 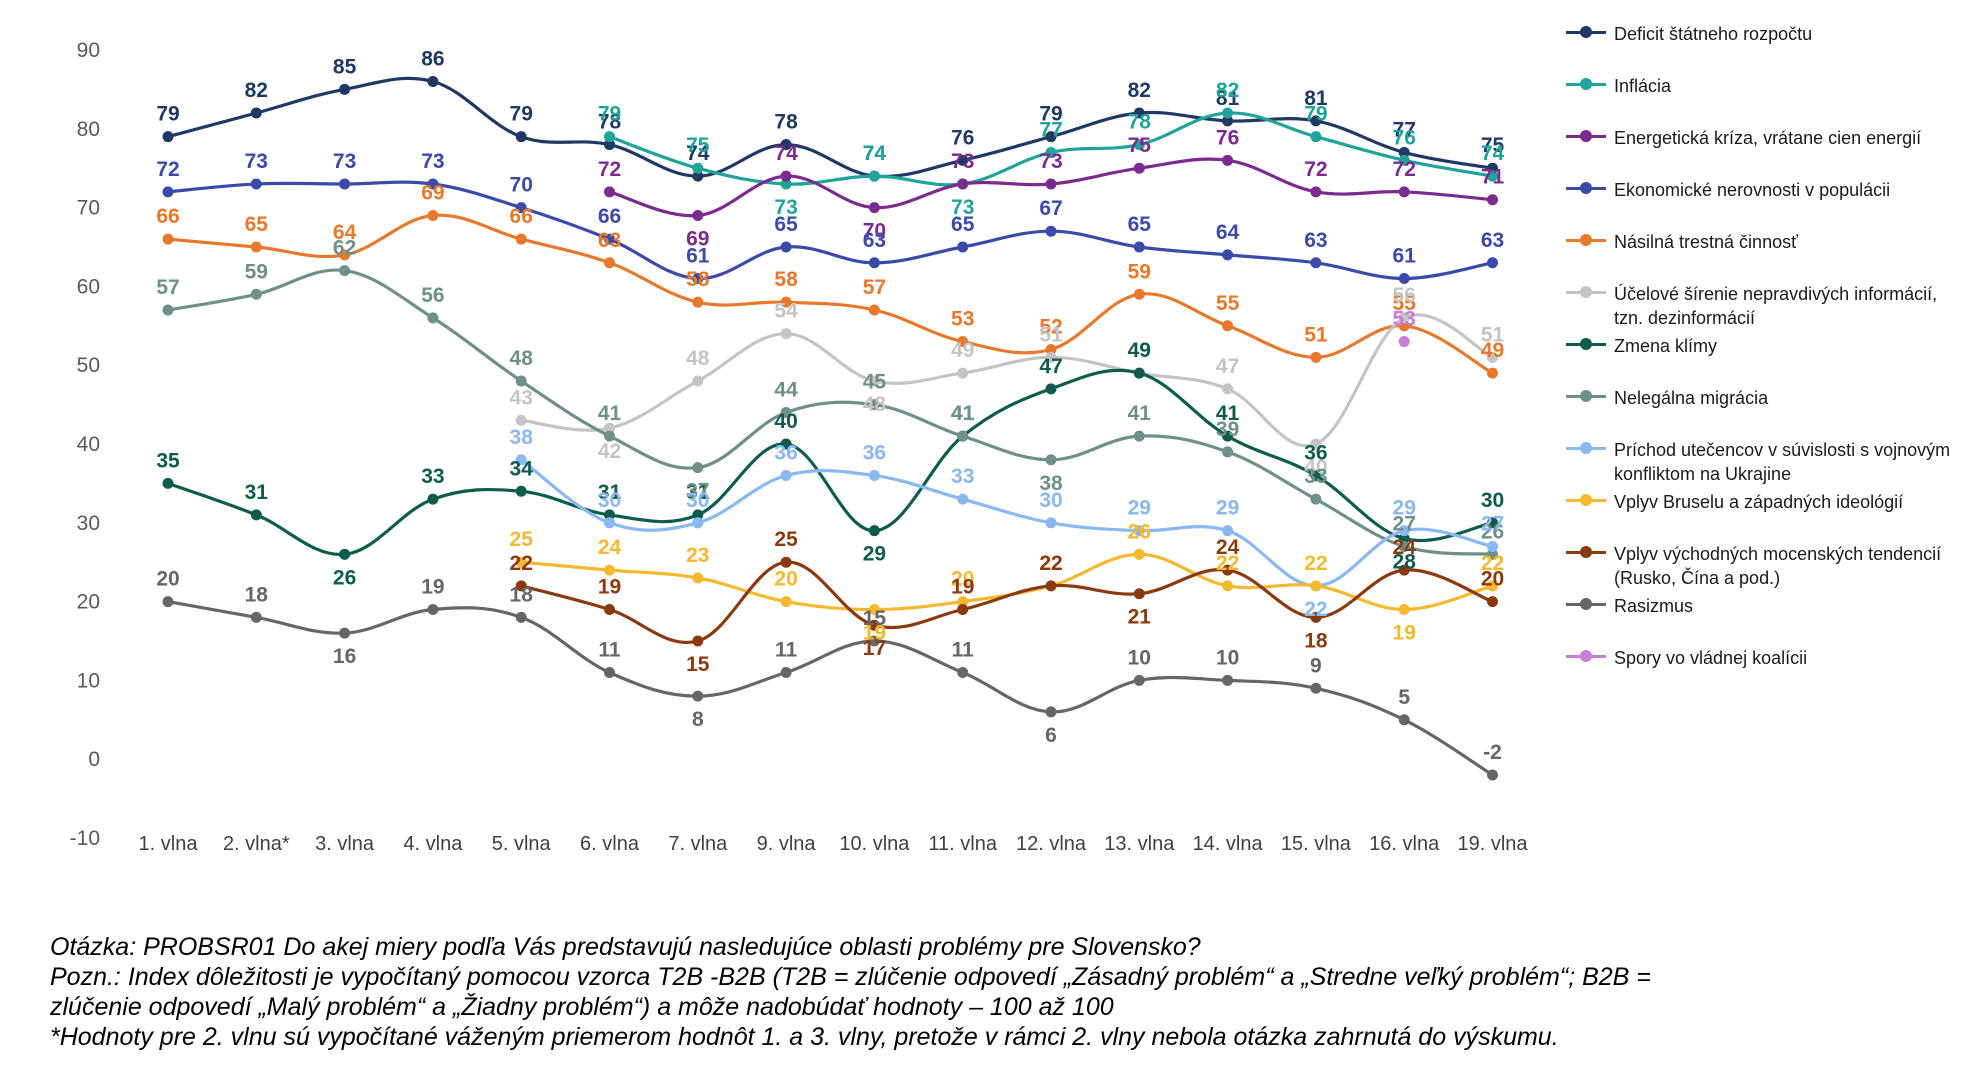 What do you see at coordinates (1050, 500) in the screenshot?
I see `data-label-prichod-utecencov-v-suvislosti-s-vojnovym-konfliktom-na-ukrajine: 30` at bounding box center [1050, 500].